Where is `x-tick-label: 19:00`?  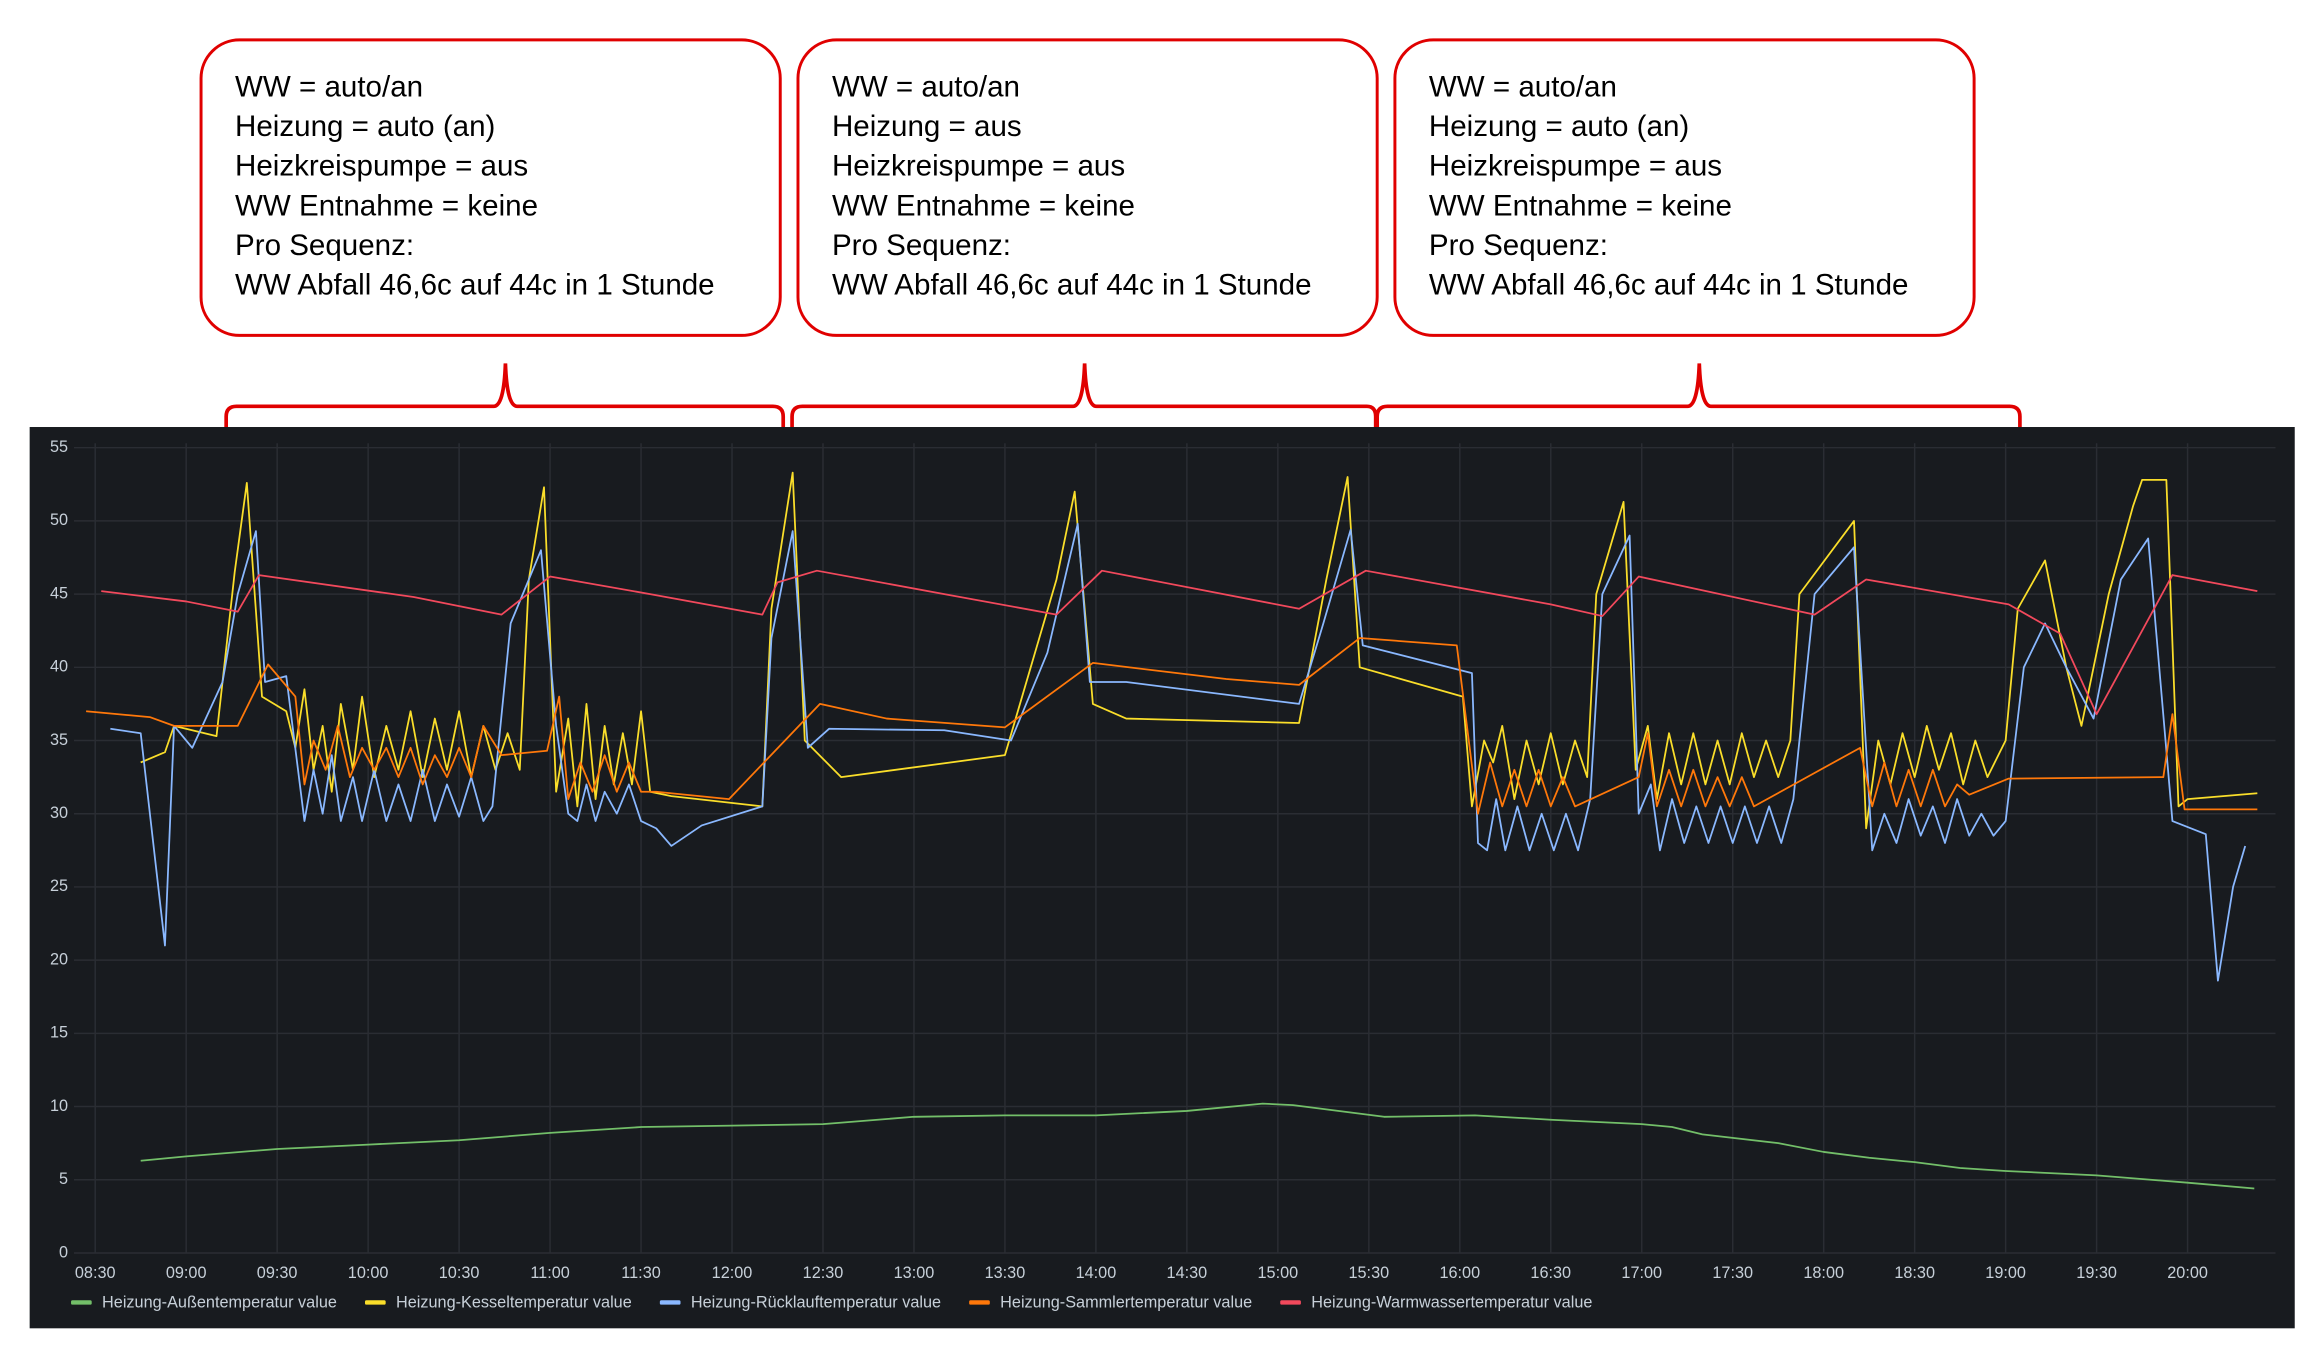
x-tick-label: 19:00 is located at coordinates (2005, 1273).